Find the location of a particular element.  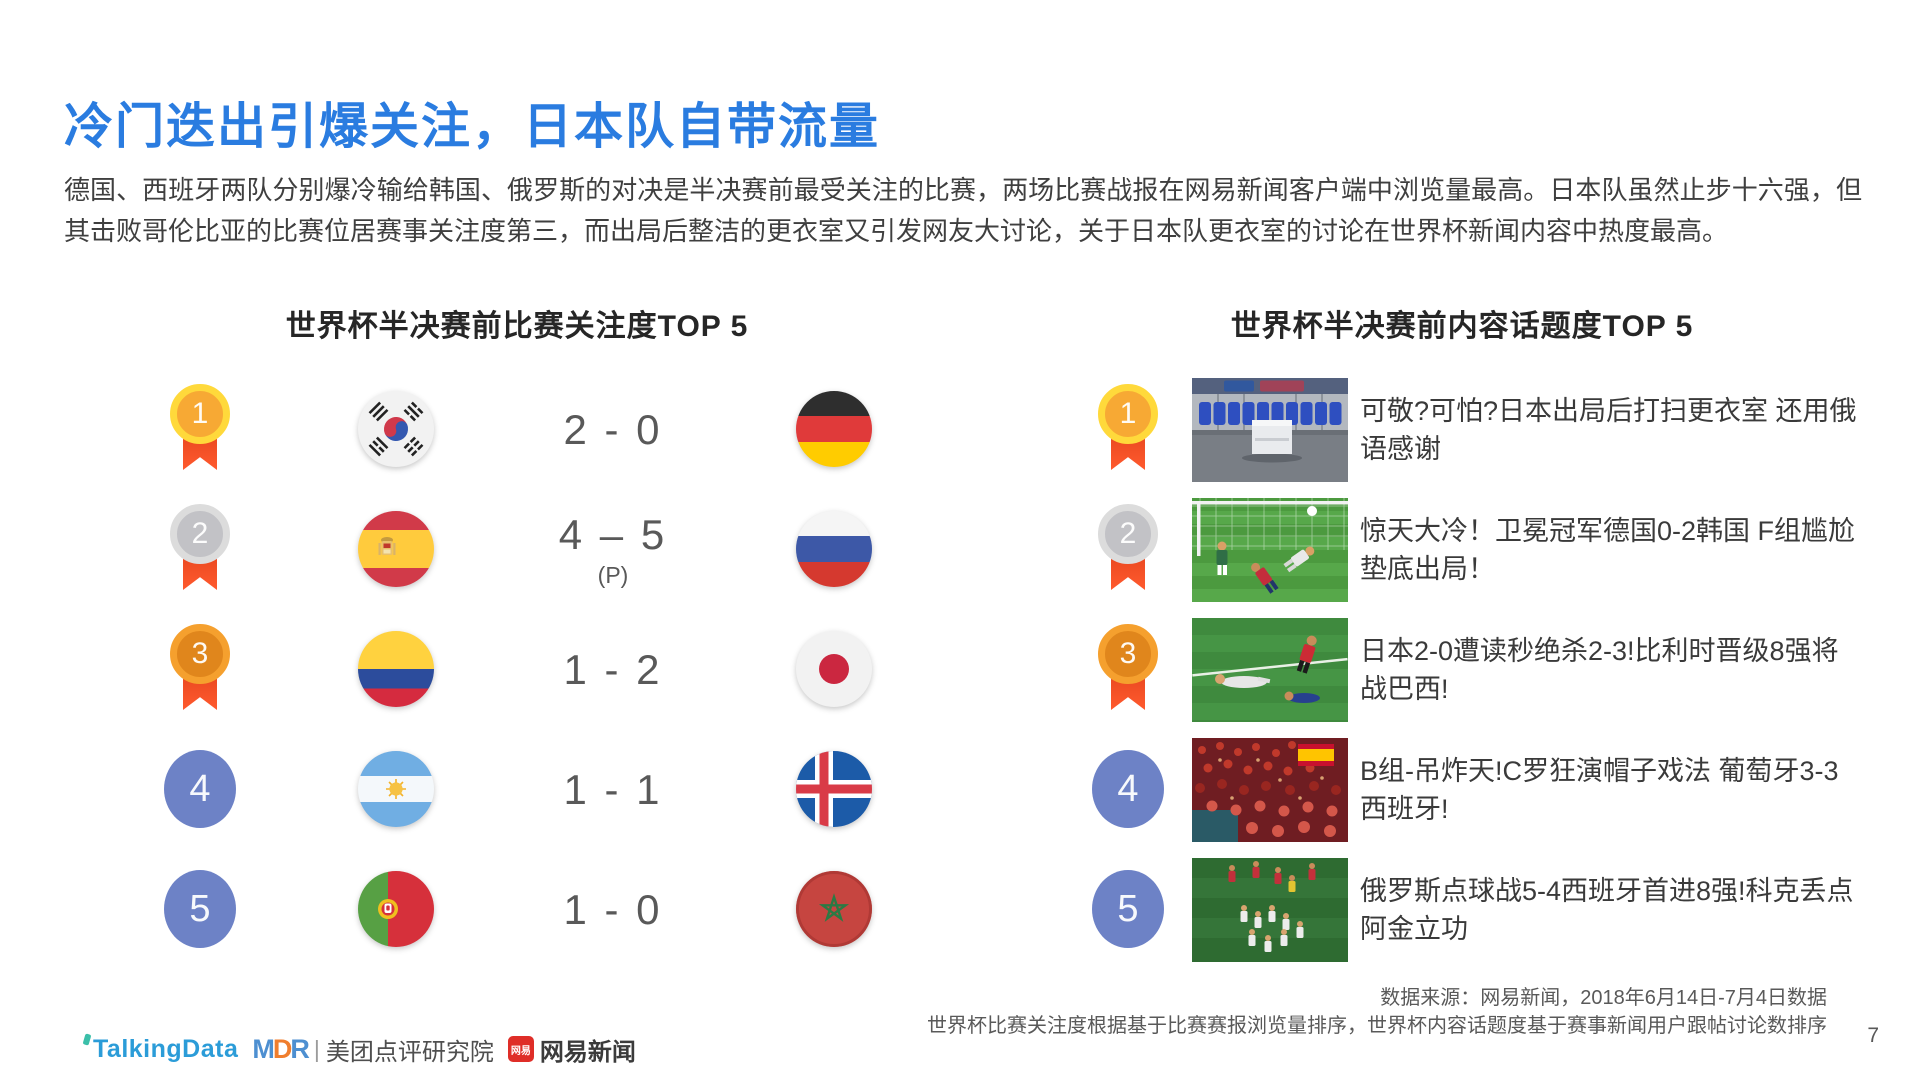

topic-row-5: 5 俄罗斯点球战5-4西班牙首进8强!科克丢点阿金立功 is located at coordinates (960, 910).